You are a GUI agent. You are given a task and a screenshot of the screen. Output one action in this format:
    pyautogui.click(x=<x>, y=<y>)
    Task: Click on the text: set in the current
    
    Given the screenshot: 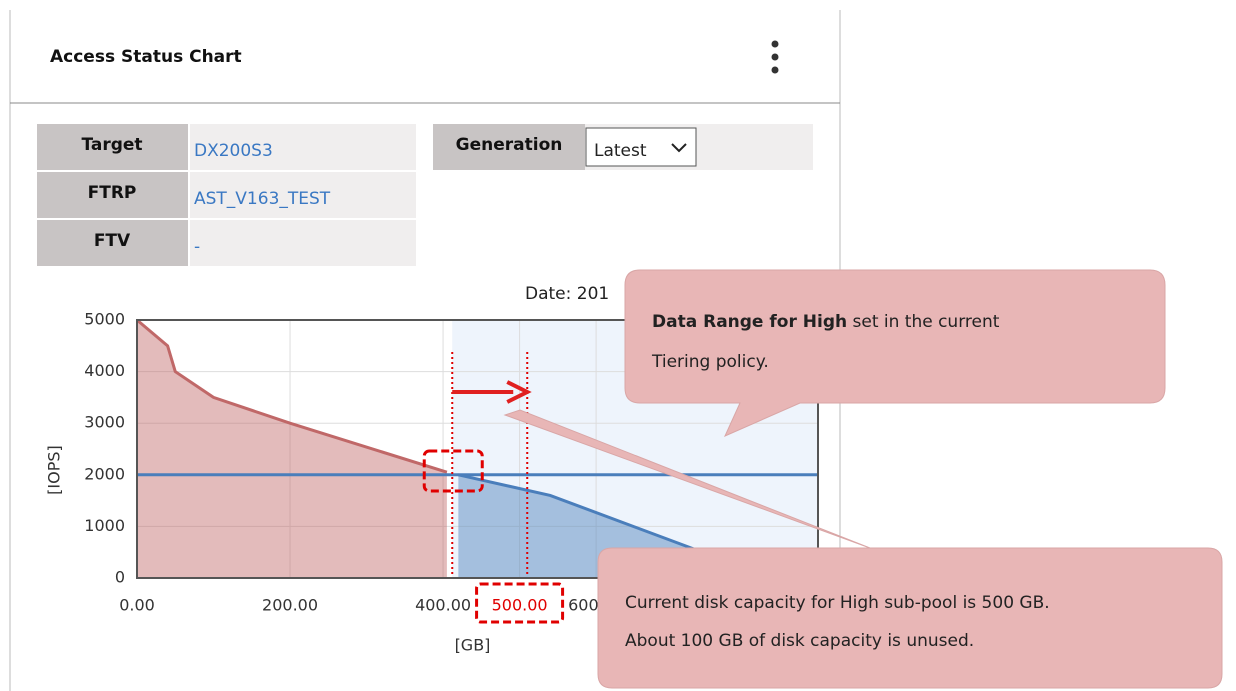 What is the action you would take?
    pyautogui.click(x=923, y=322)
    